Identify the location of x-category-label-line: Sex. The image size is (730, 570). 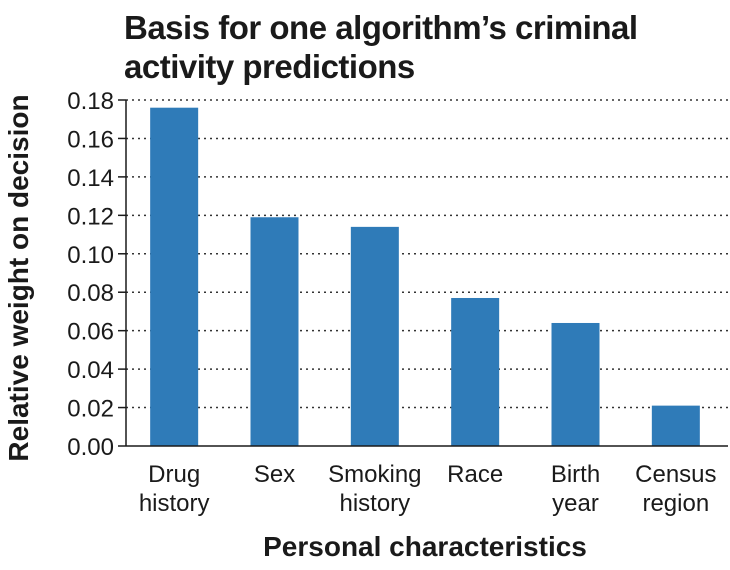
(274, 474).